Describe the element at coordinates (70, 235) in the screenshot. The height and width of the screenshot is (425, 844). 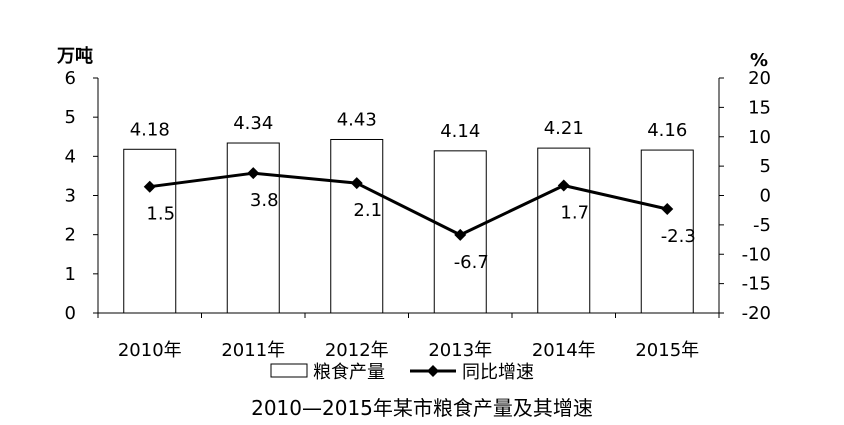
I see `left-tick-label: 2` at that location.